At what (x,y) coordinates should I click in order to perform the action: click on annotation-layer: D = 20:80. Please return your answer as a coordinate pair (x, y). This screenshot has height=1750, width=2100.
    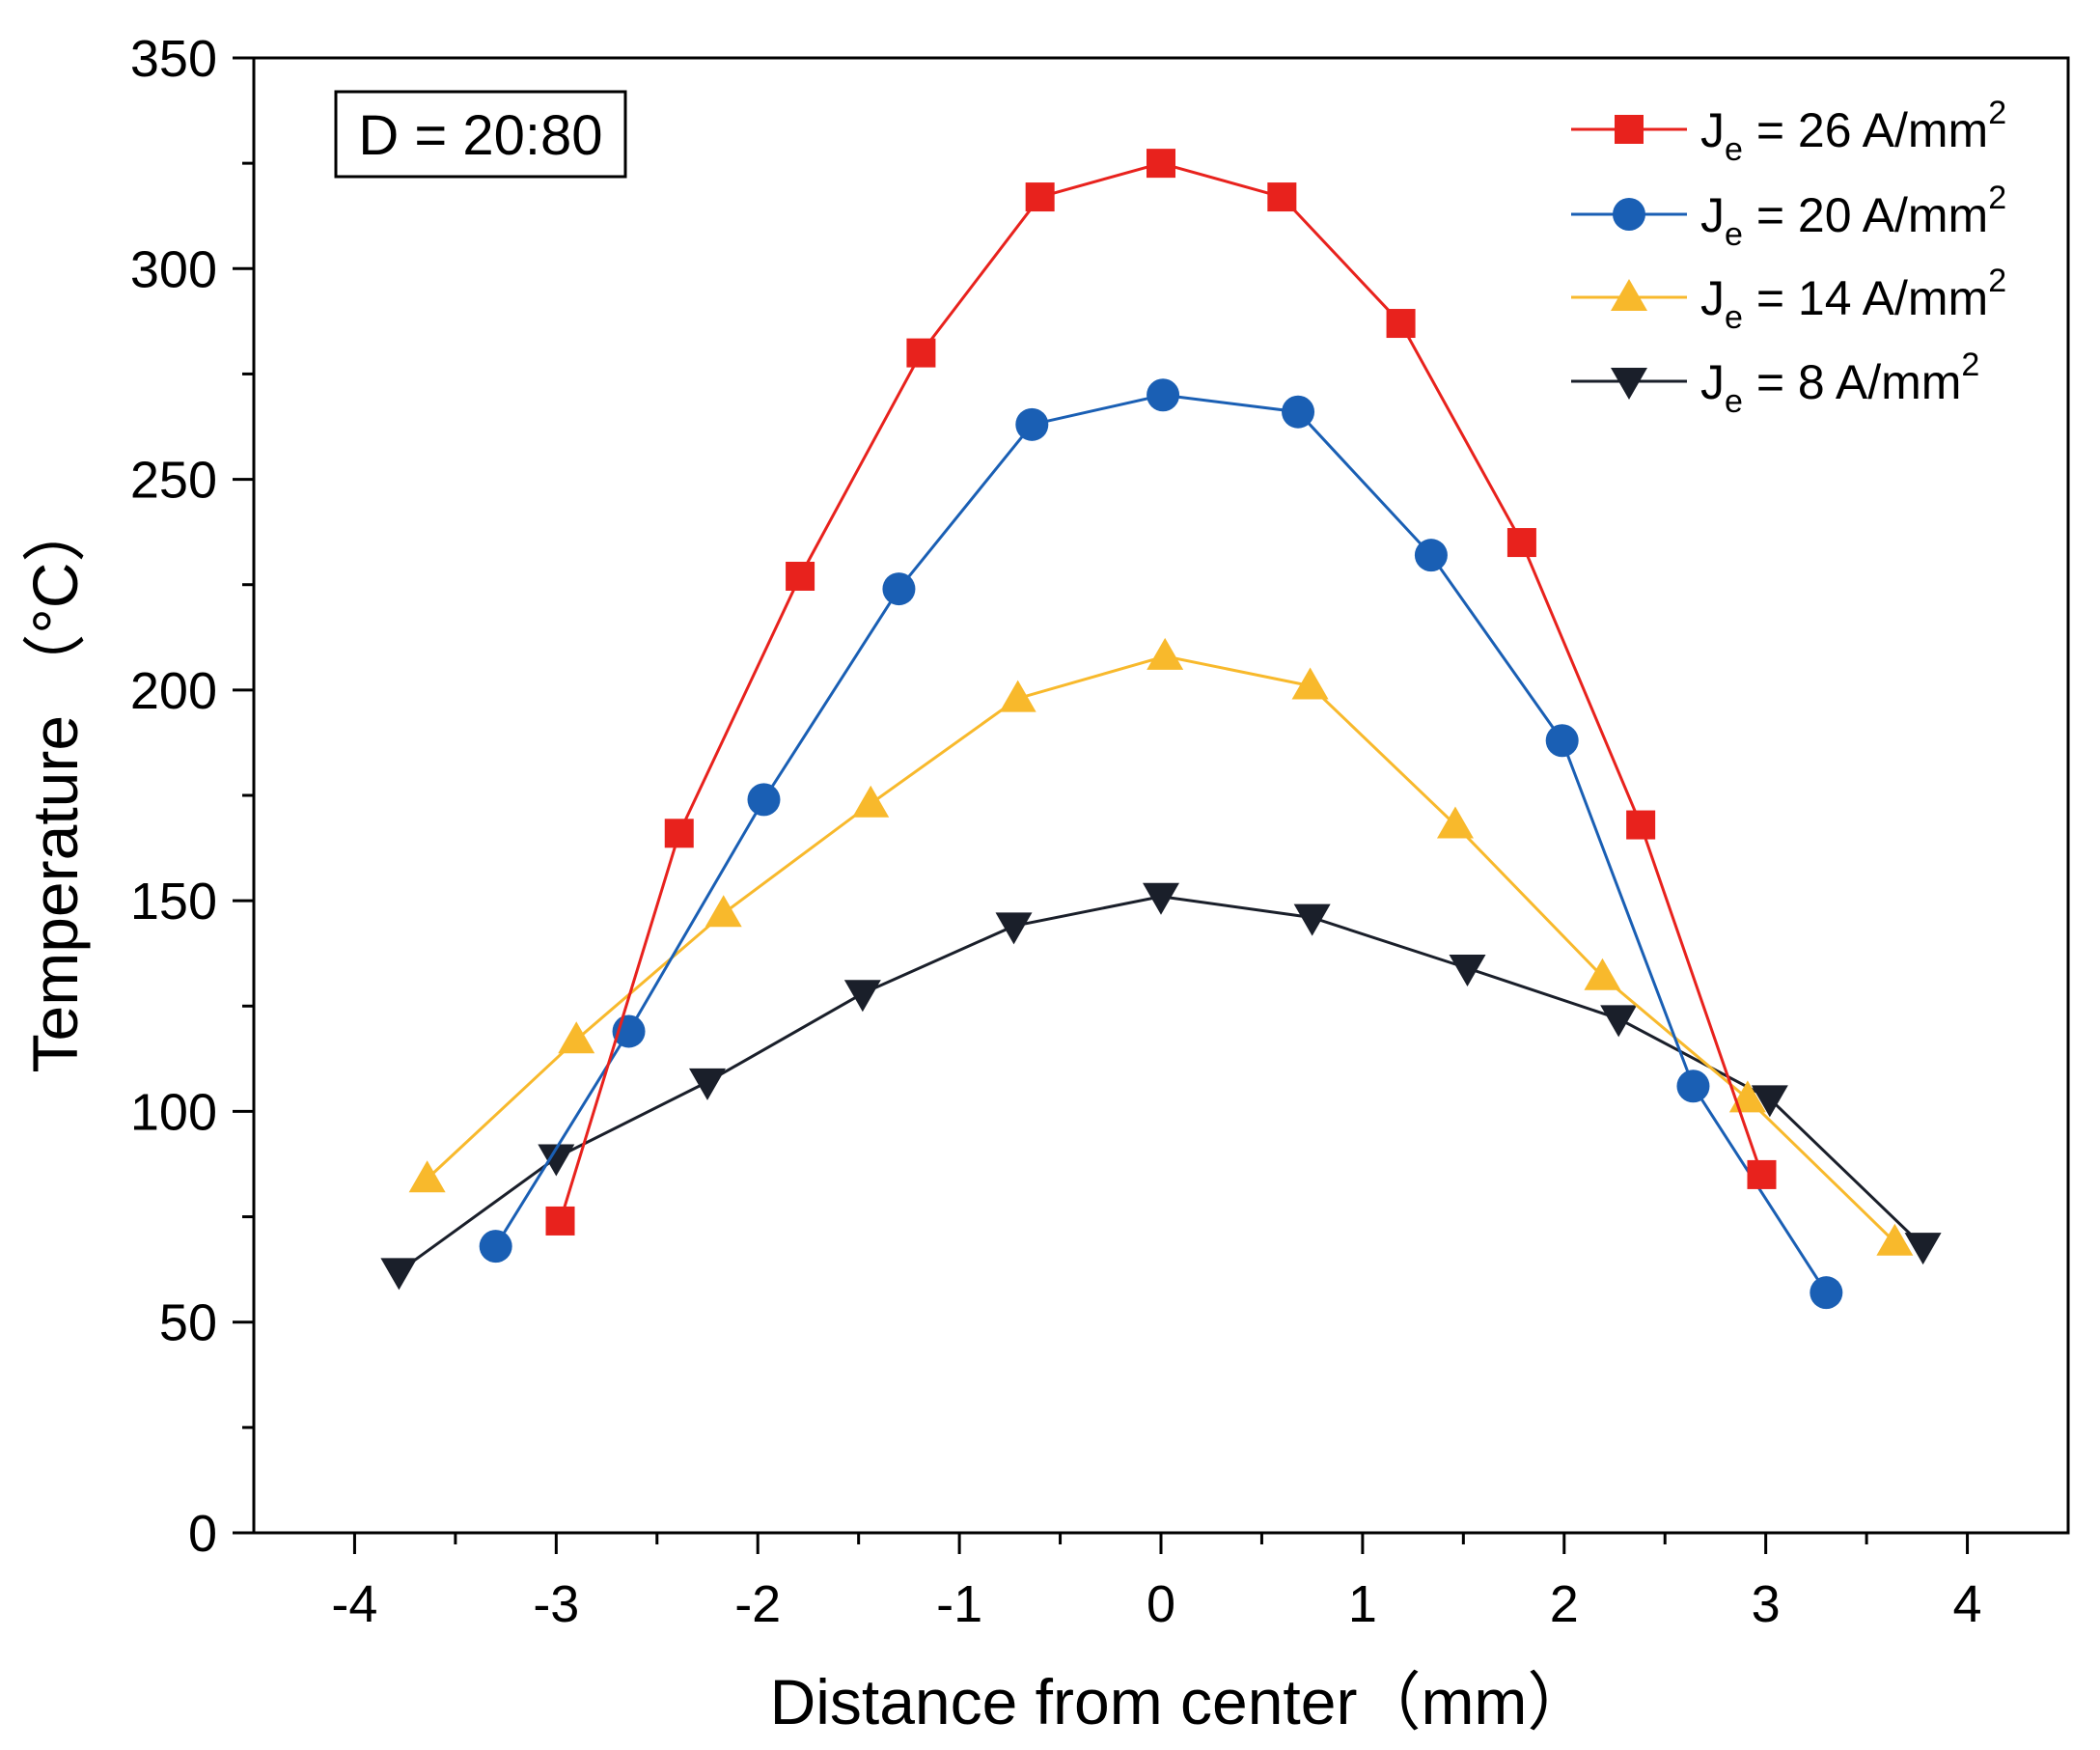
    Looking at the image, I should click on (480, 134).